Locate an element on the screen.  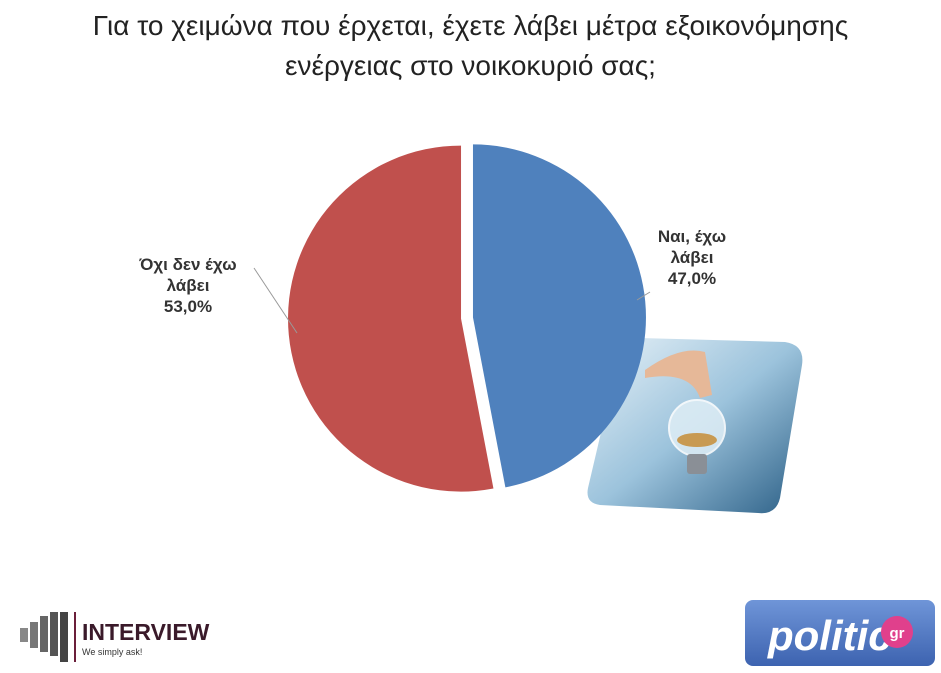
logo-tagline: We simply ask! is located at coordinates (112, 652).